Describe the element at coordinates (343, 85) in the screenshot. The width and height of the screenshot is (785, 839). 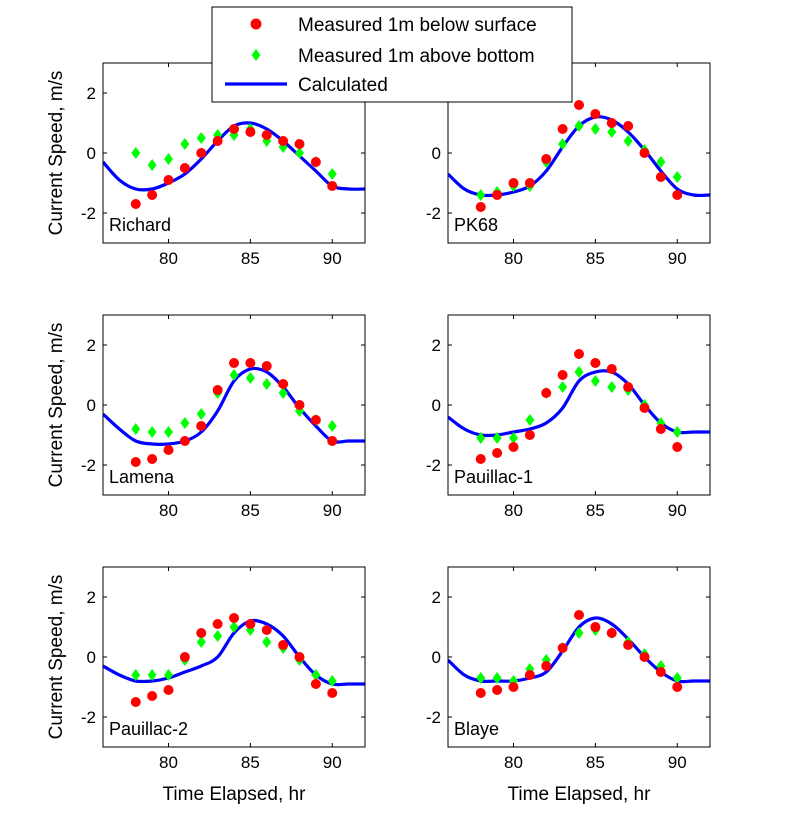
I see `legend-label: Calculated` at that location.